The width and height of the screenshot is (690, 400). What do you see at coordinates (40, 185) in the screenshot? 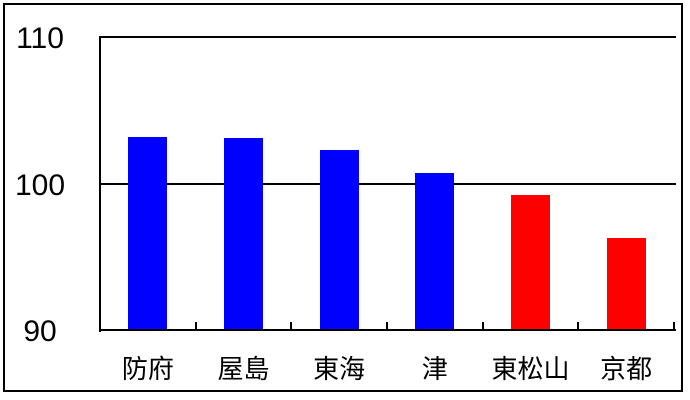
I see `y-axis-tick-label: 100` at bounding box center [40, 185].